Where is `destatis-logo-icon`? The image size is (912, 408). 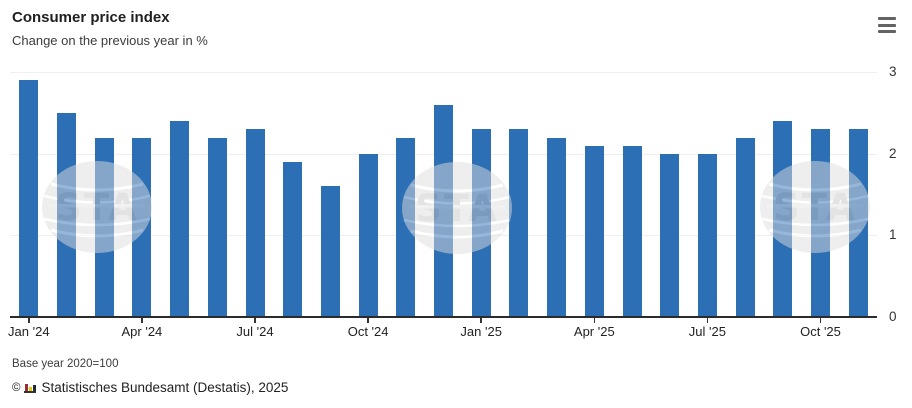 destatis-logo-icon is located at coordinates (30, 387).